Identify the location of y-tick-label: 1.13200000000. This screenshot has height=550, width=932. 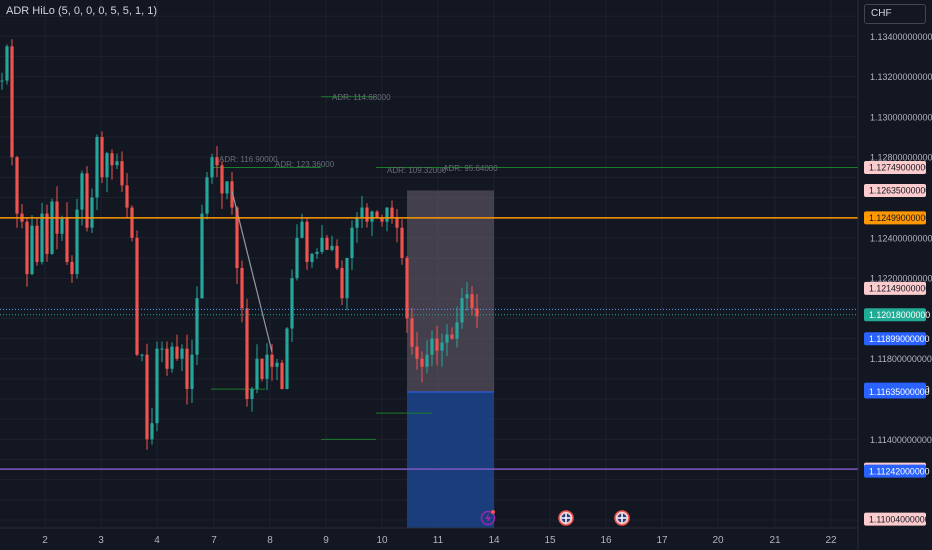
(901, 77).